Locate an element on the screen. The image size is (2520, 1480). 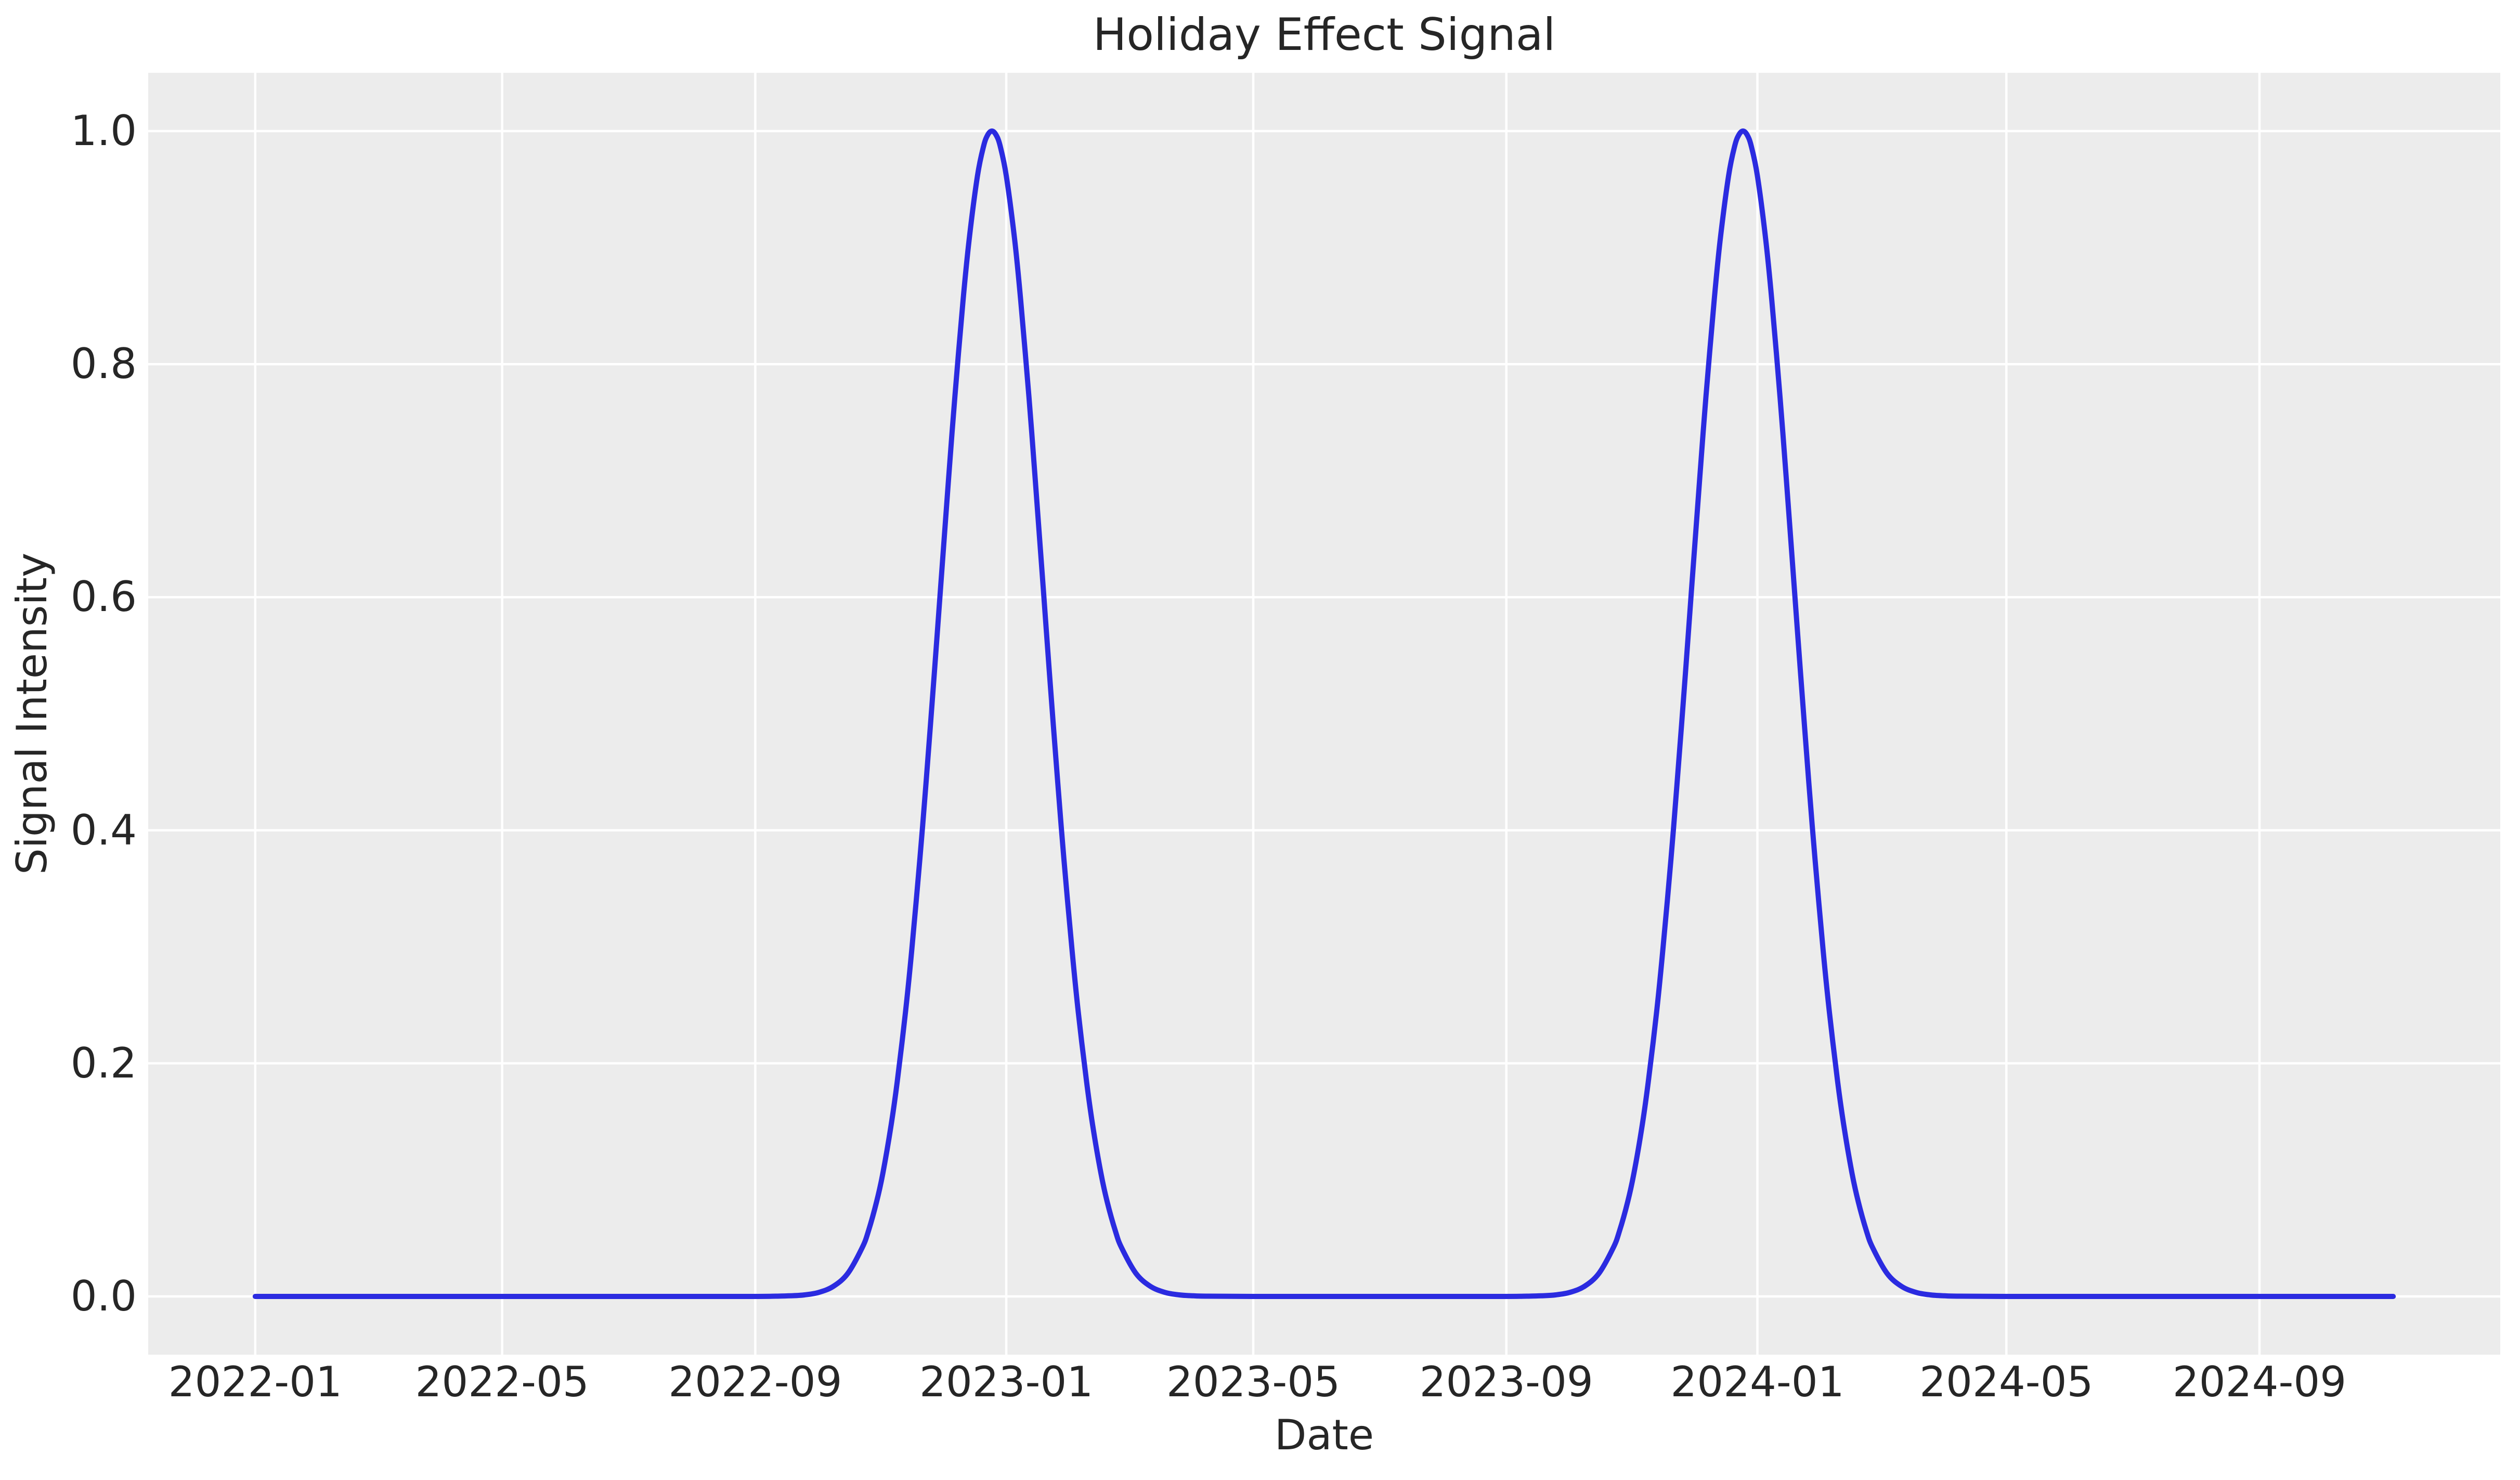
x-tick-label: 2024-05 is located at coordinates (2006, 1382).